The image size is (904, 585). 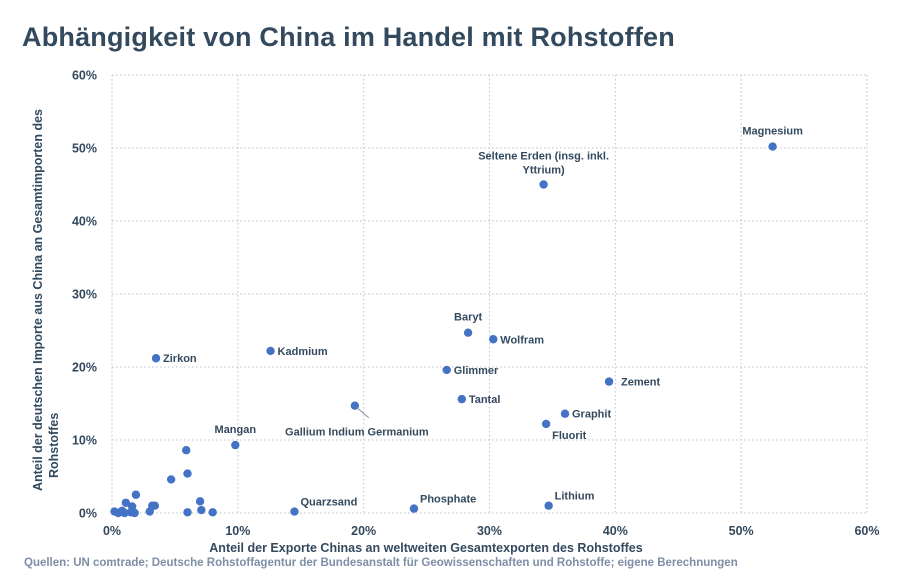 What do you see at coordinates (88, 514) in the screenshot?
I see `y-tick-label: 0%` at bounding box center [88, 514].